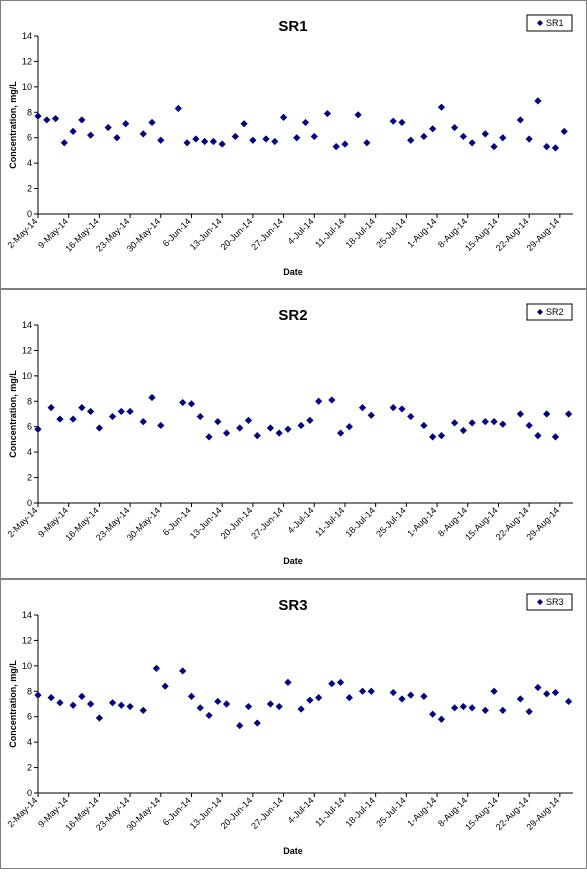 Image resolution: width=587 pixels, height=874 pixels. Describe the element at coordinates (555, 312) in the screenshot. I see `legend-label: SR2` at that location.